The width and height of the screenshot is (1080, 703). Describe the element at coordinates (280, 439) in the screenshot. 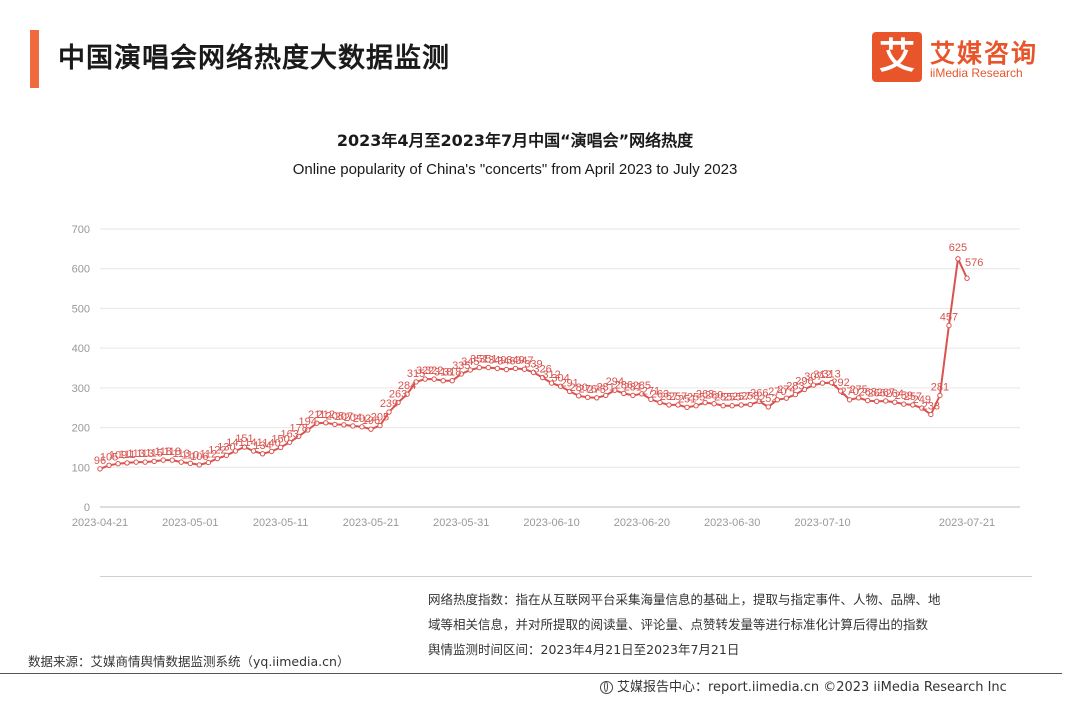

I see `data-label: 150` at that location.